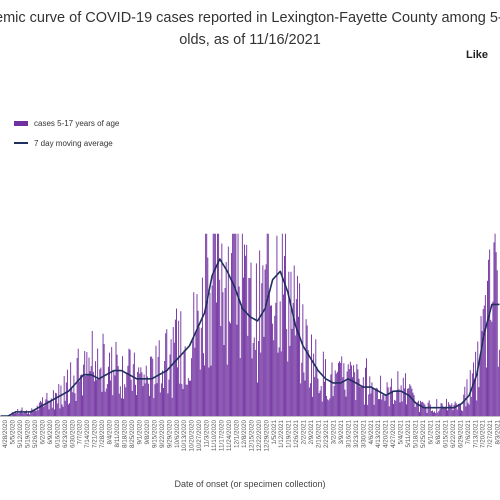 The width and height of the screenshot is (500, 500). I want to click on x-tick-label: 6/2/2020, so click(42, 432).